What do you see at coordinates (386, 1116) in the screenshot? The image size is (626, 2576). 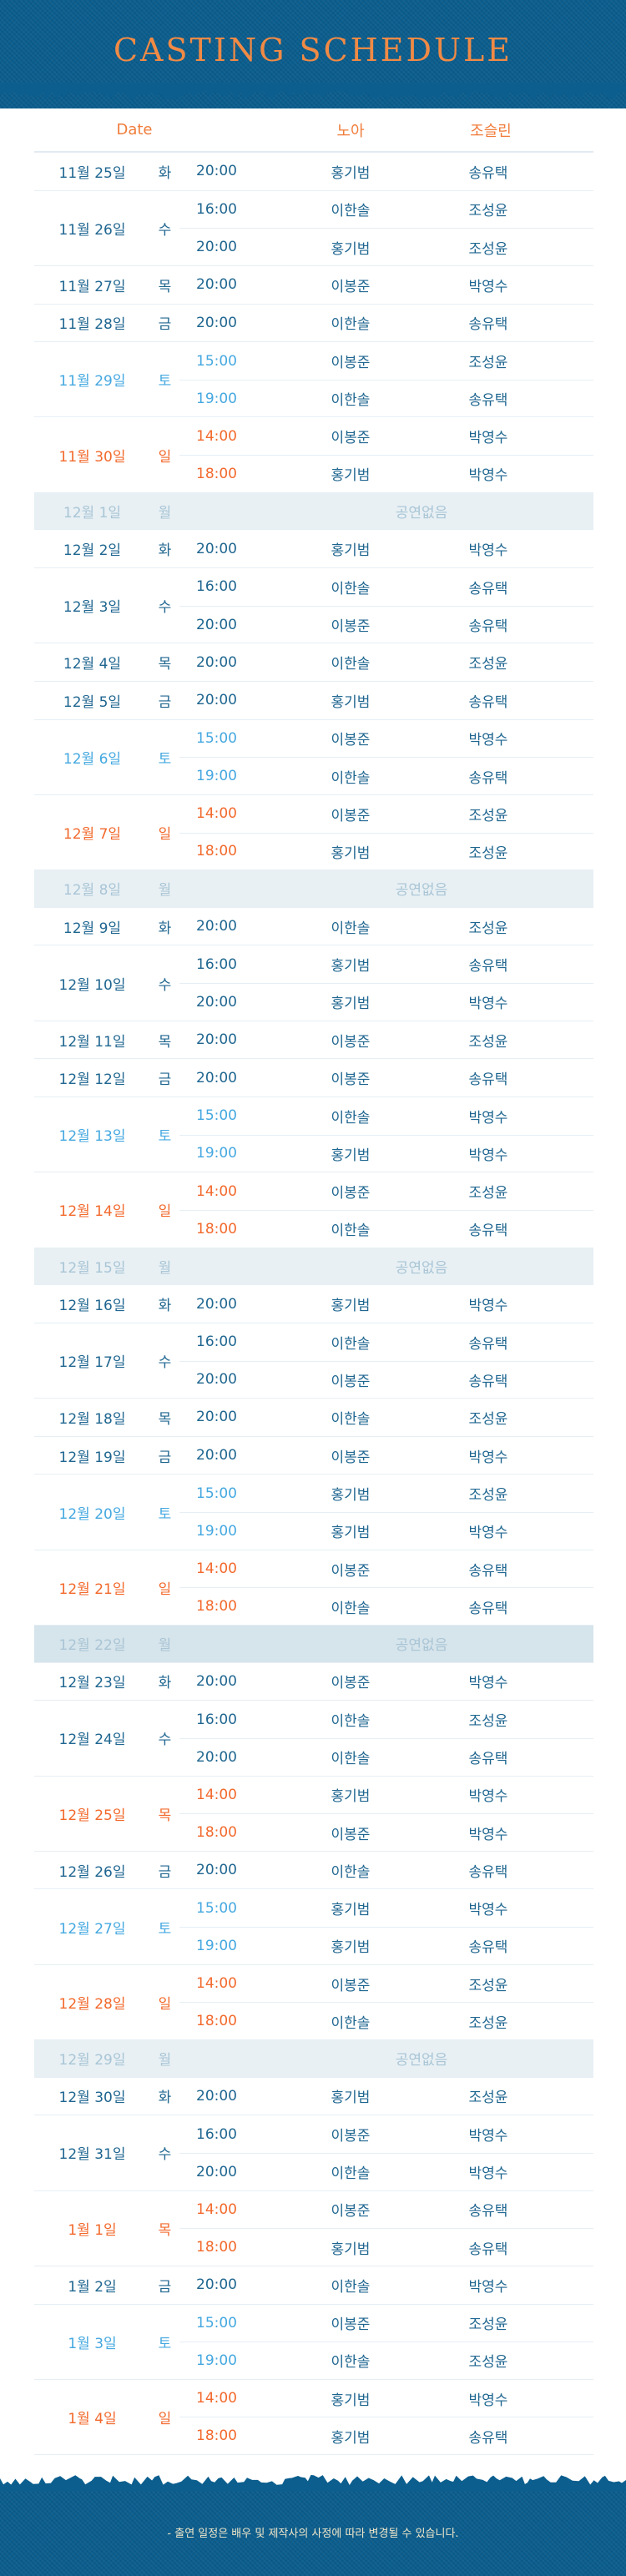 I see `show-row: 15:00 이한솔 박영수` at bounding box center [386, 1116].